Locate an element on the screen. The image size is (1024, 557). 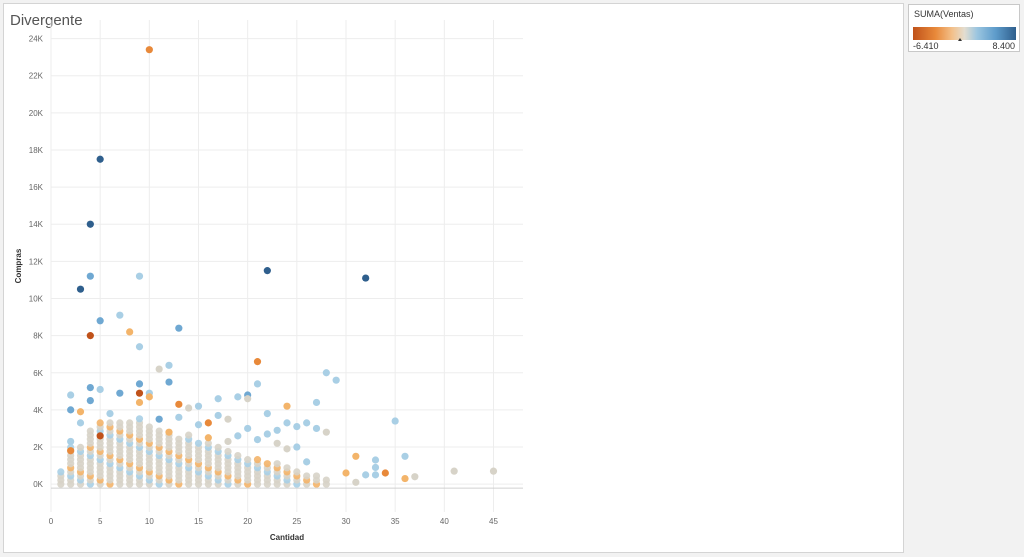
x-tick-label: 15 is located at coordinates (198, 521).